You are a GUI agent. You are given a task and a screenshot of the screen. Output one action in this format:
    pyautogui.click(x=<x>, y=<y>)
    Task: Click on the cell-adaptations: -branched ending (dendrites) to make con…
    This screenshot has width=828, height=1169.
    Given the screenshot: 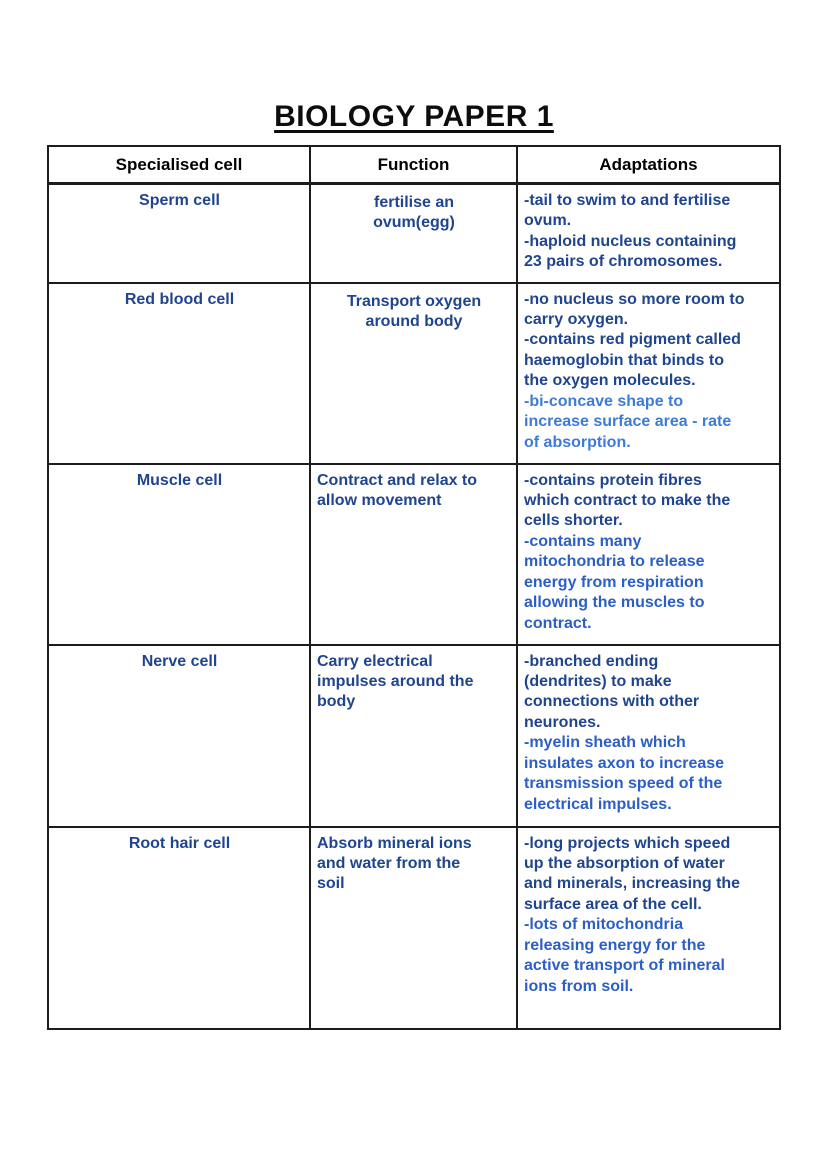 What is the action you would take?
    pyautogui.click(x=648, y=735)
    